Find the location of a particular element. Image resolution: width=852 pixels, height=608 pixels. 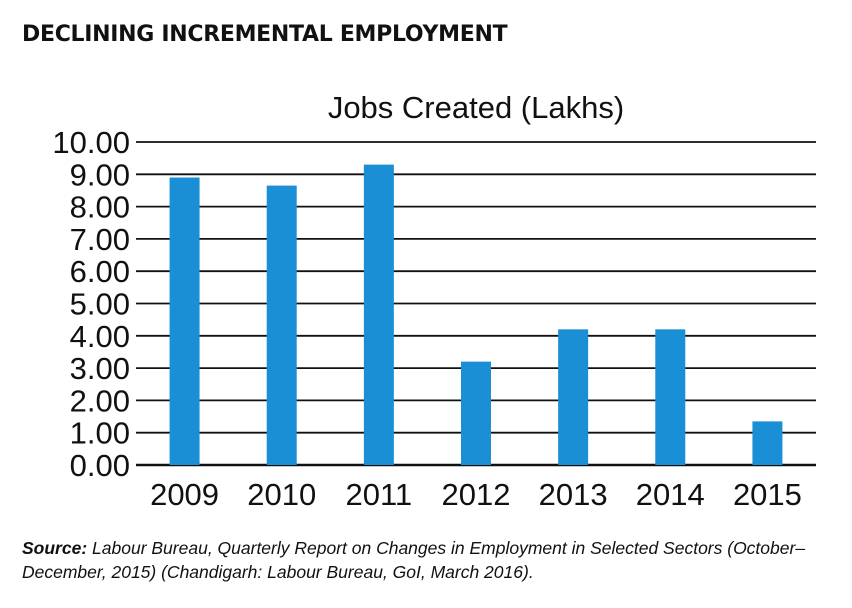

x-tick-label: 2014 is located at coordinates (670, 494).